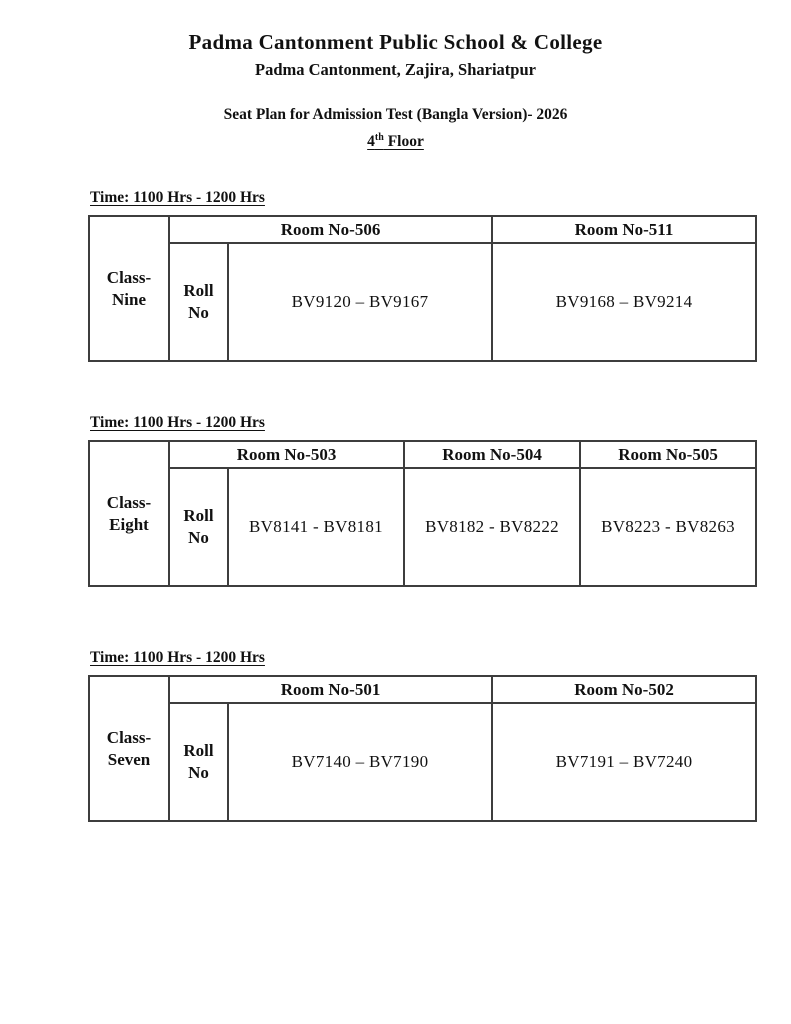 The width and height of the screenshot is (791, 1024). What do you see at coordinates (316, 527) in the screenshot?
I see `roll-range-cell: BV8141 - BV8181` at bounding box center [316, 527].